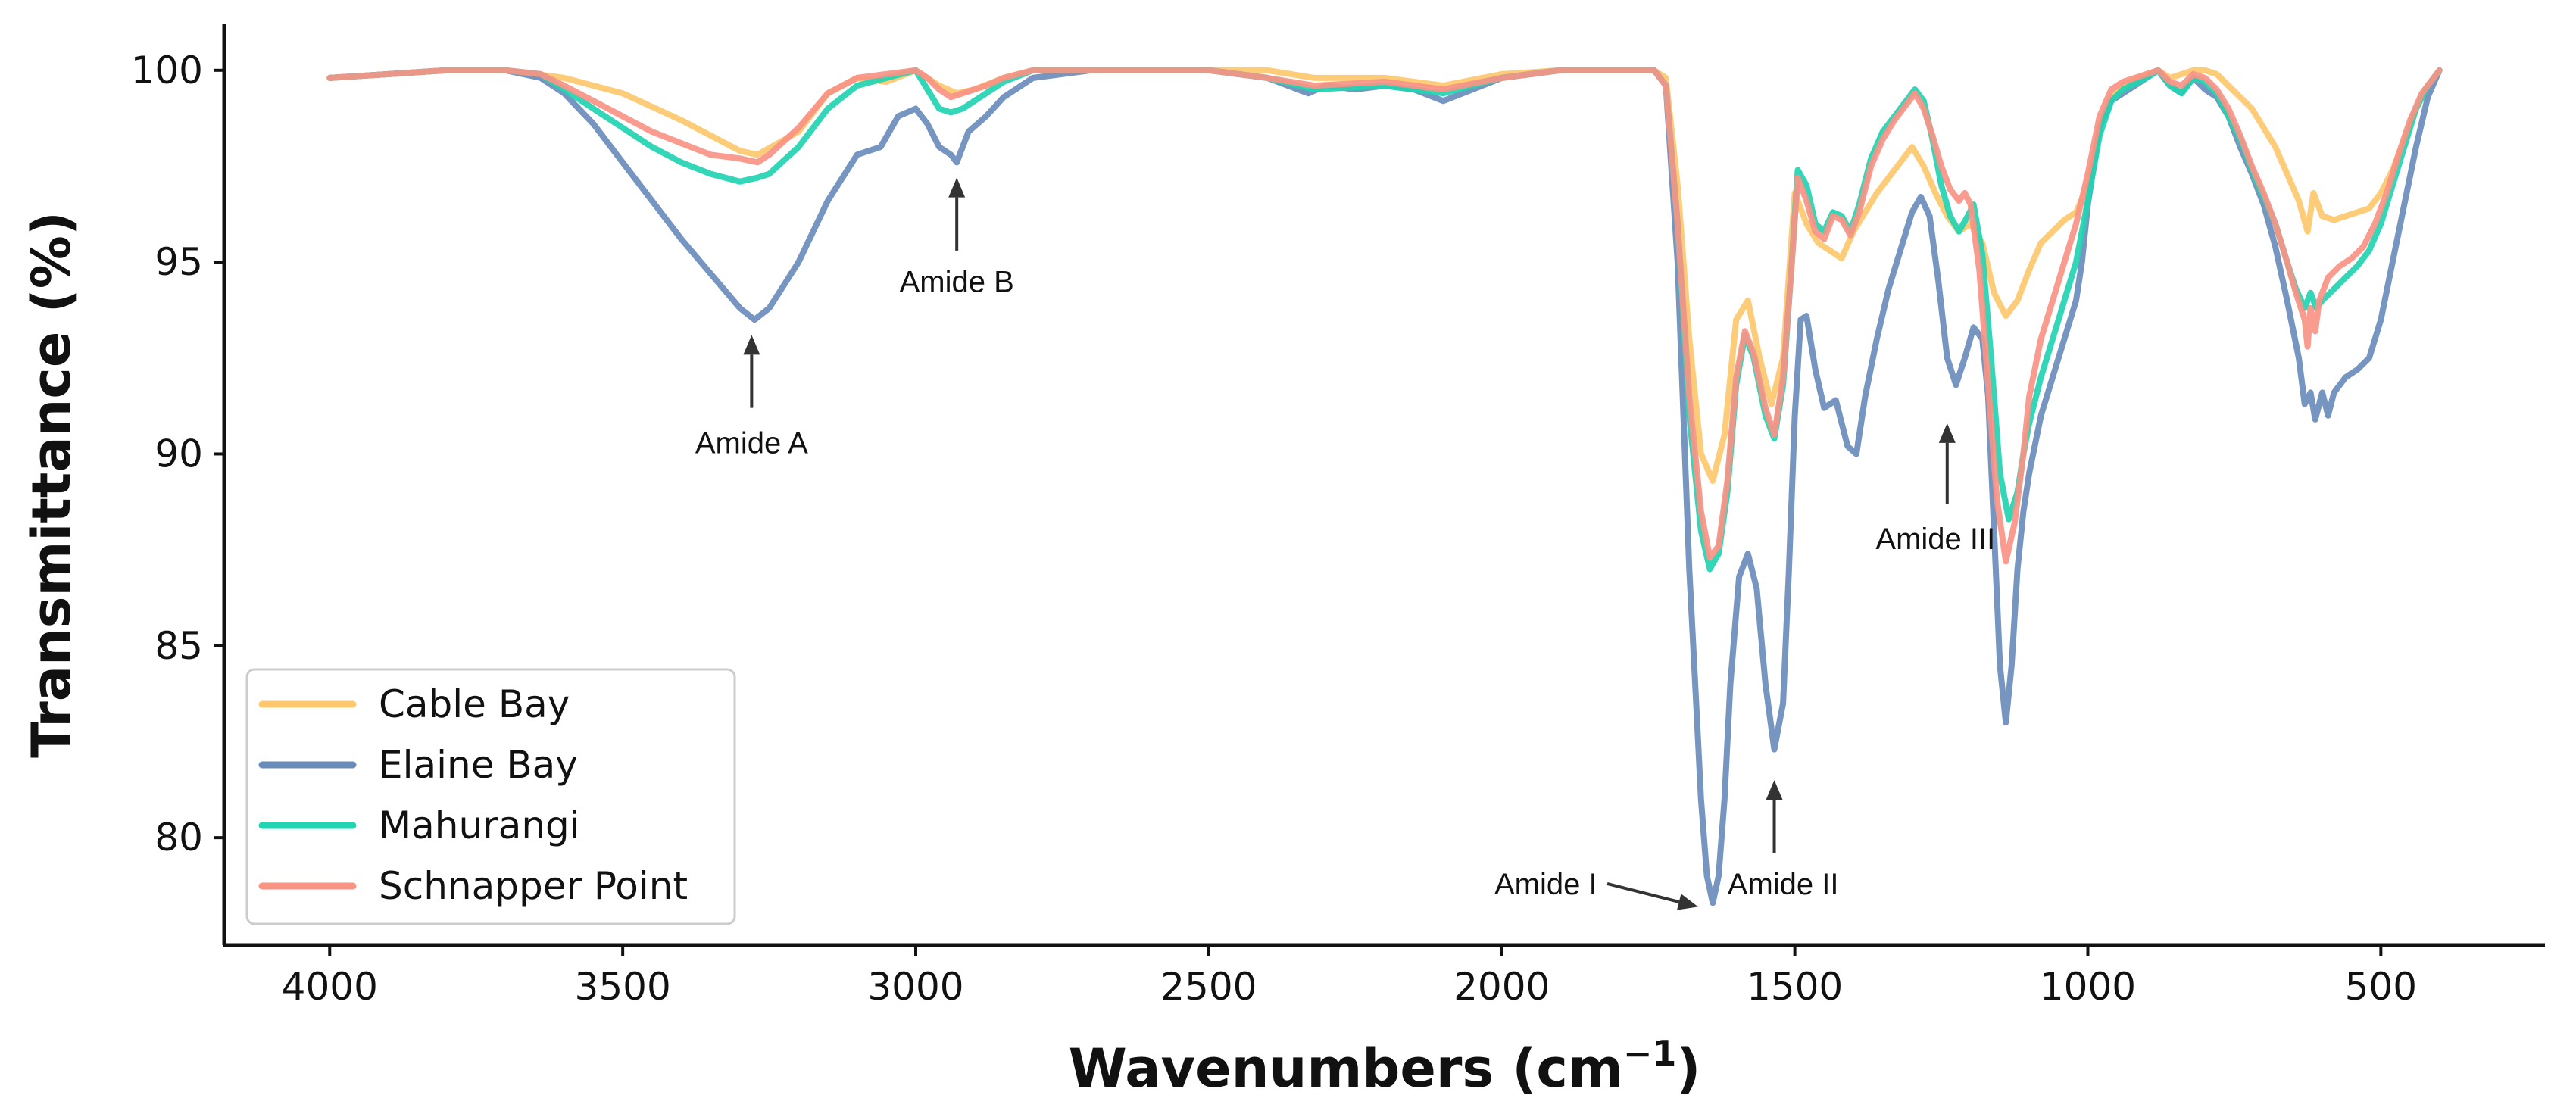 This screenshot has height=1117, width=2576. What do you see at coordinates (1947, 433) in the screenshot?
I see `annotation-arrowhead-amide-iii` at bounding box center [1947, 433].